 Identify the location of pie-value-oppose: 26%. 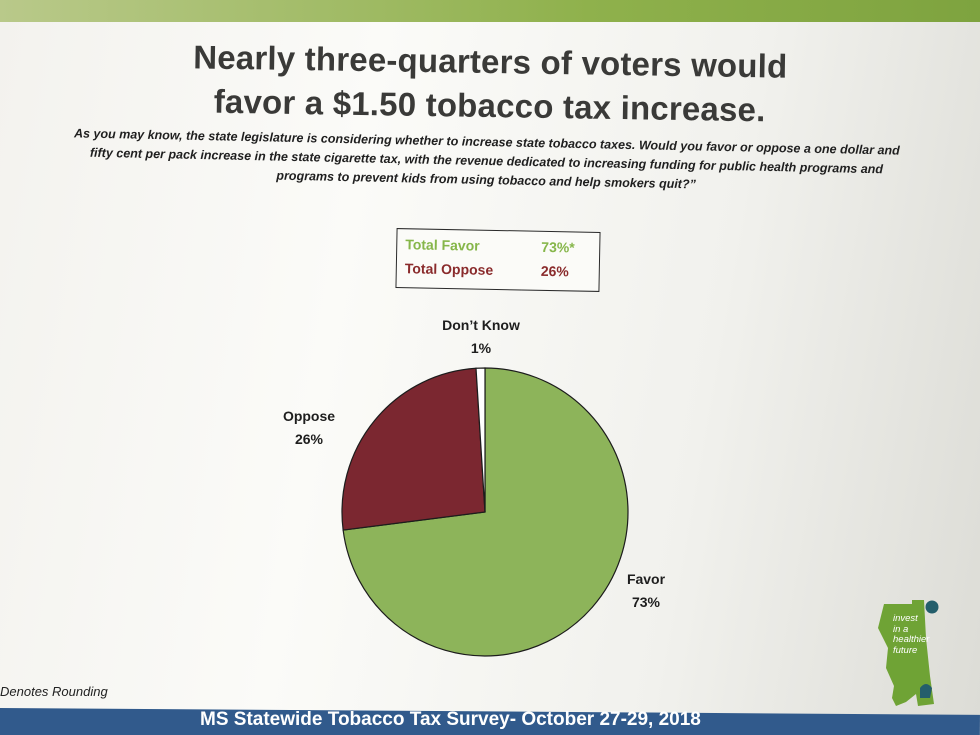
(309, 439).